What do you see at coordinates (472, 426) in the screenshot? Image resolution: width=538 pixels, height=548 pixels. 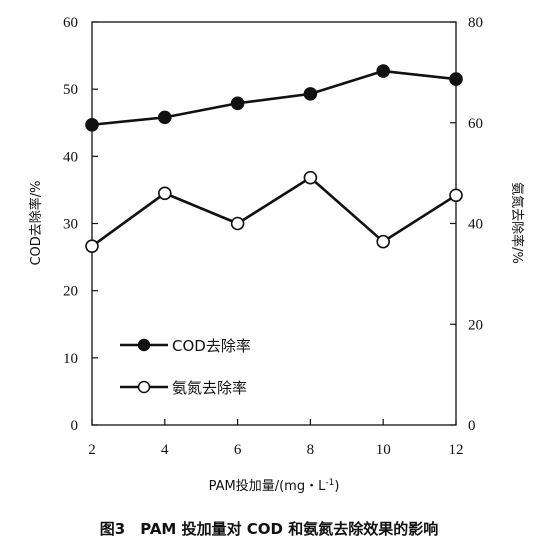 I see `right-tick-label: 0` at bounding box center [472, 426].